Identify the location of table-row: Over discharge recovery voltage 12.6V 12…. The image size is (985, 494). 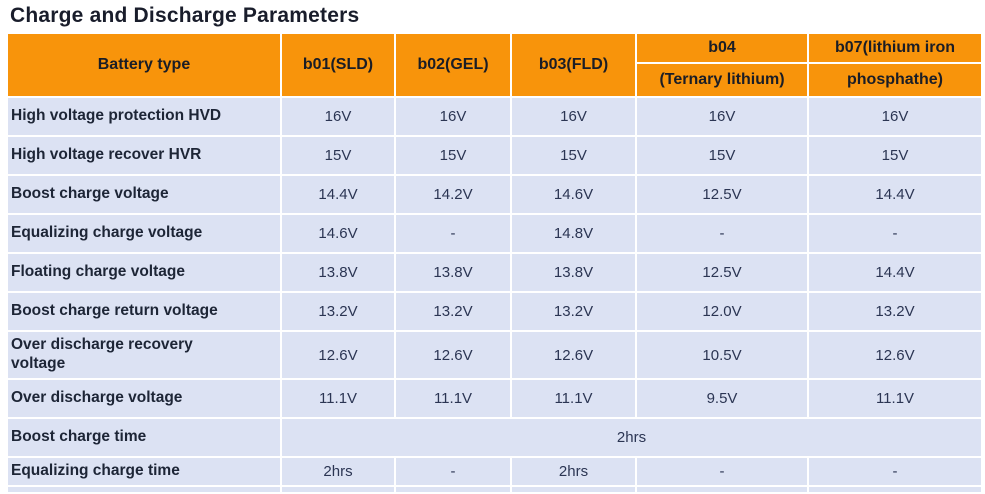
(494, 355).